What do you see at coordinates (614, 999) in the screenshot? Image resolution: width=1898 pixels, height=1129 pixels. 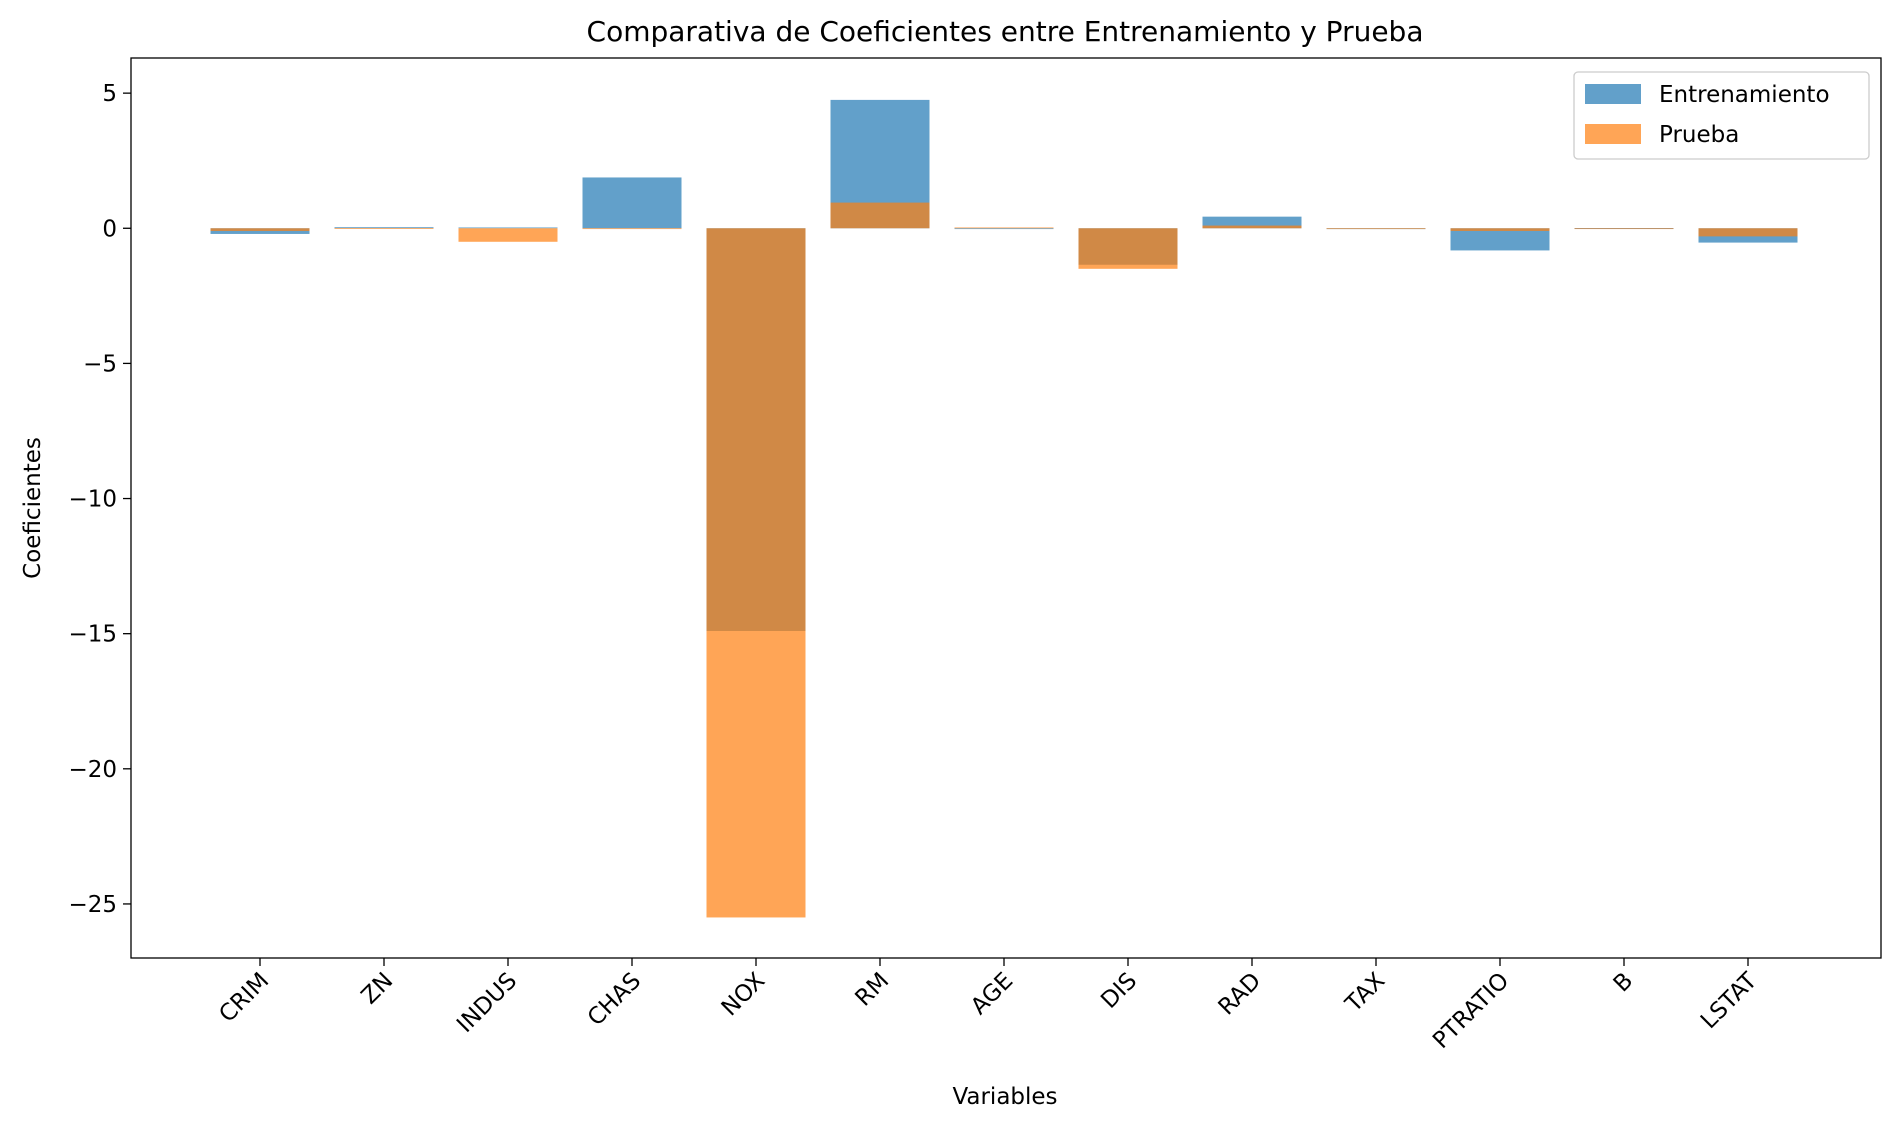 I see `x-tick-label-chas: CHAS` at bounding box center [614, 999].